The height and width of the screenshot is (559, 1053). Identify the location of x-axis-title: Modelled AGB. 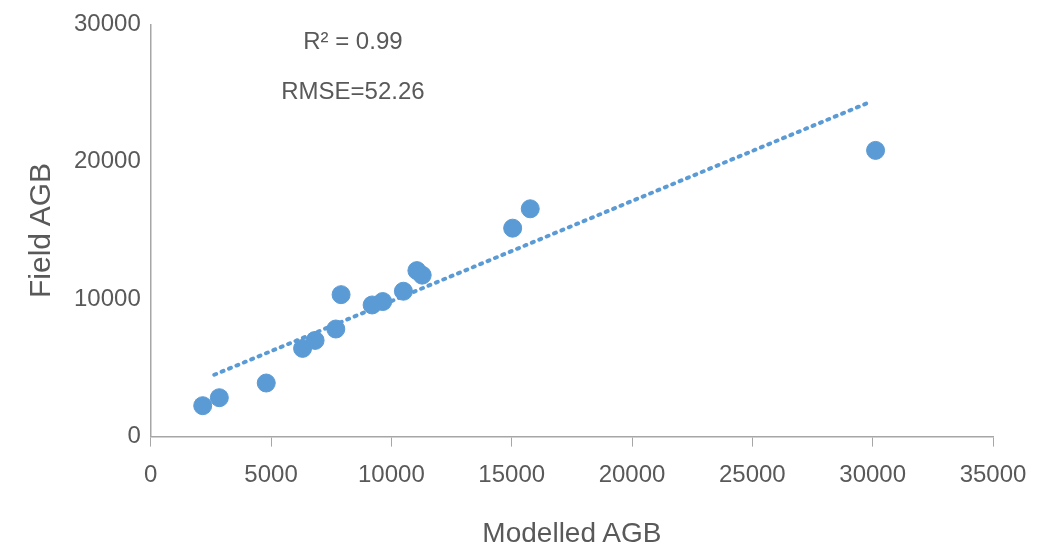
(572, 532).